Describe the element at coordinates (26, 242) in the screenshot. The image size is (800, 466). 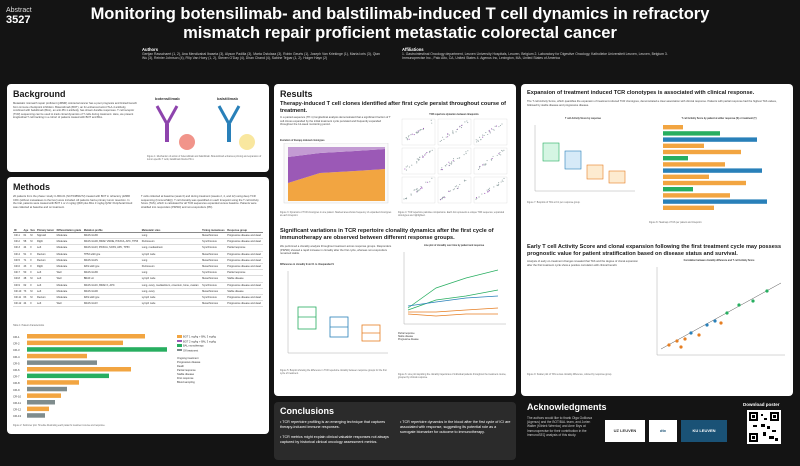
I see `table-cell: 58` at that location.